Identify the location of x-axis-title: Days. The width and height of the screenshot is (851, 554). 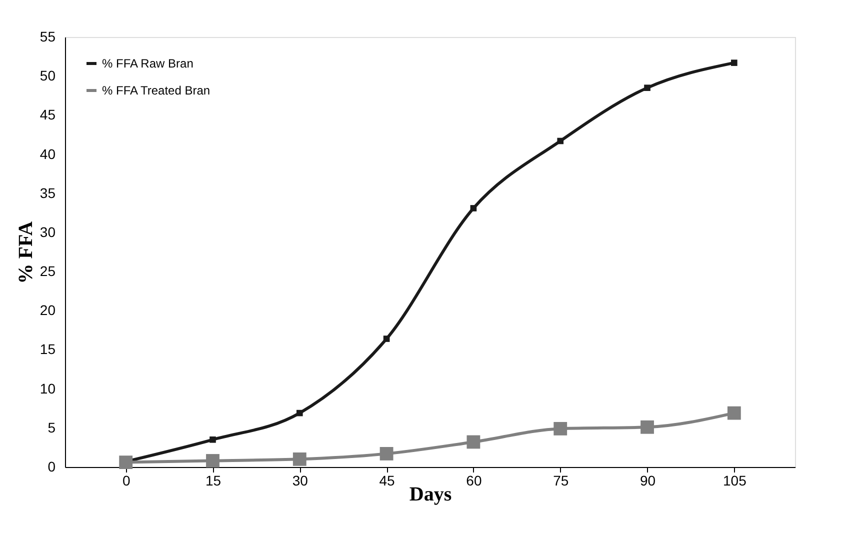
(430, 495).